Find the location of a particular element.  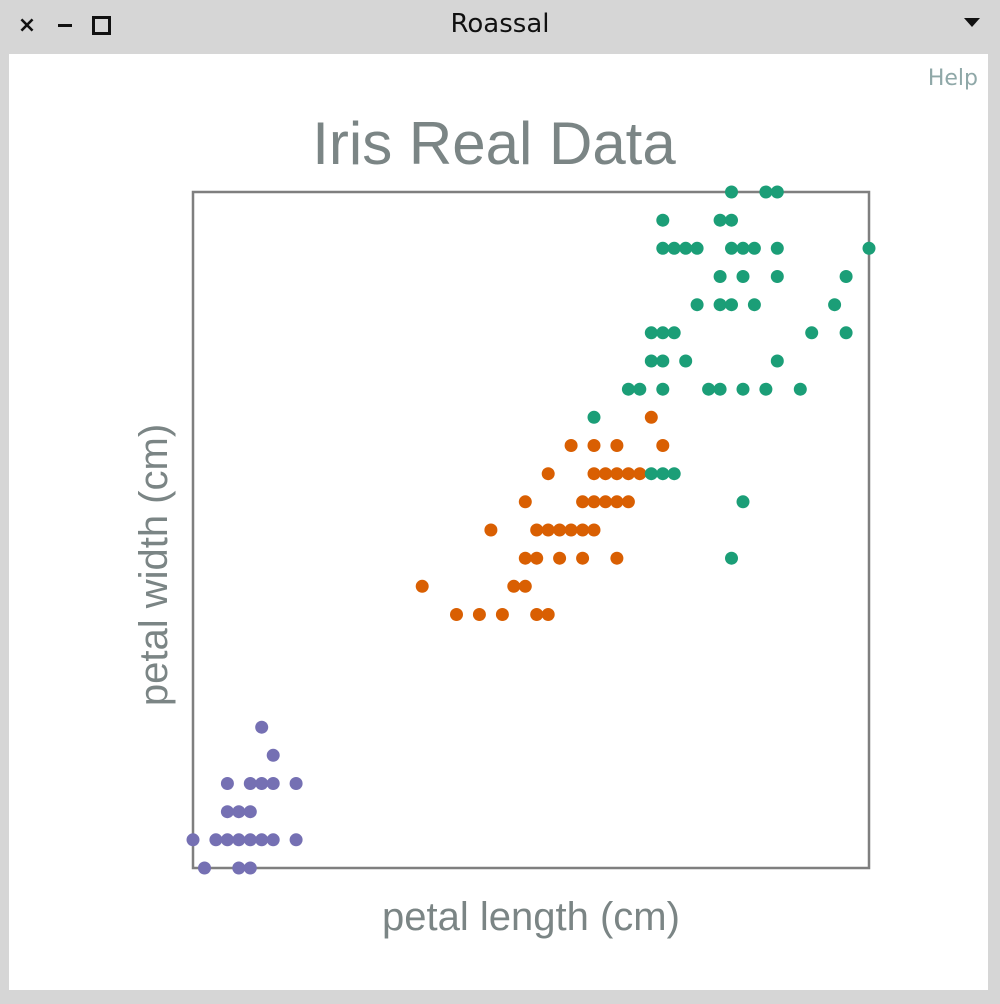

minimize-button is located at coordinates (65, 25).